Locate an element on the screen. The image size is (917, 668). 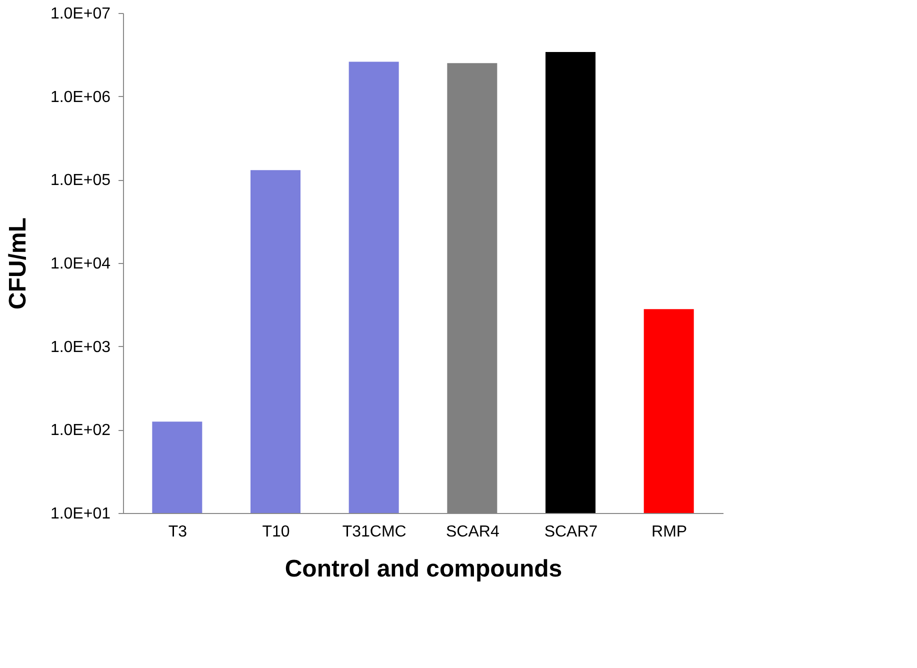
y-tick-label: 1.0E+03 is located at coordinates (80, 347).